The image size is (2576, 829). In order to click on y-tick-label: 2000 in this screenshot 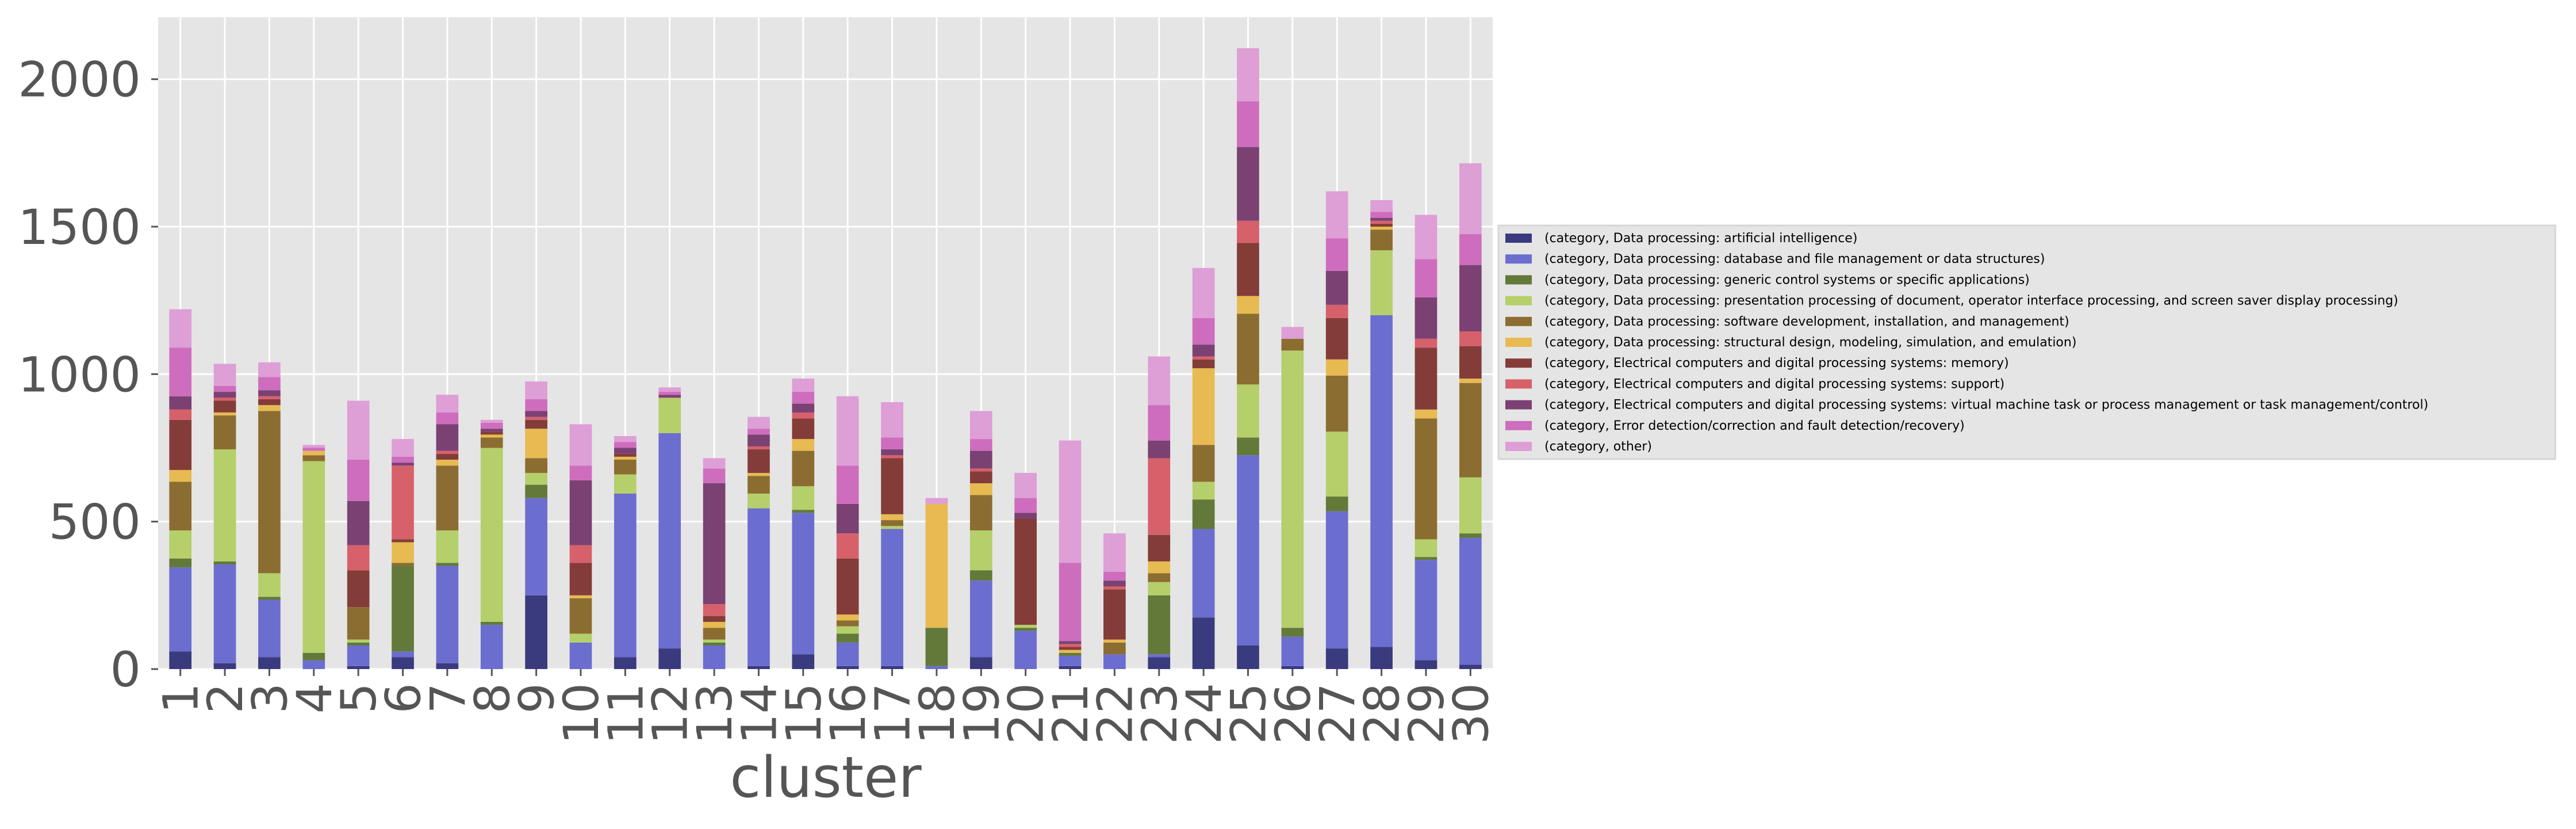, I will do `click(79, 80)`.